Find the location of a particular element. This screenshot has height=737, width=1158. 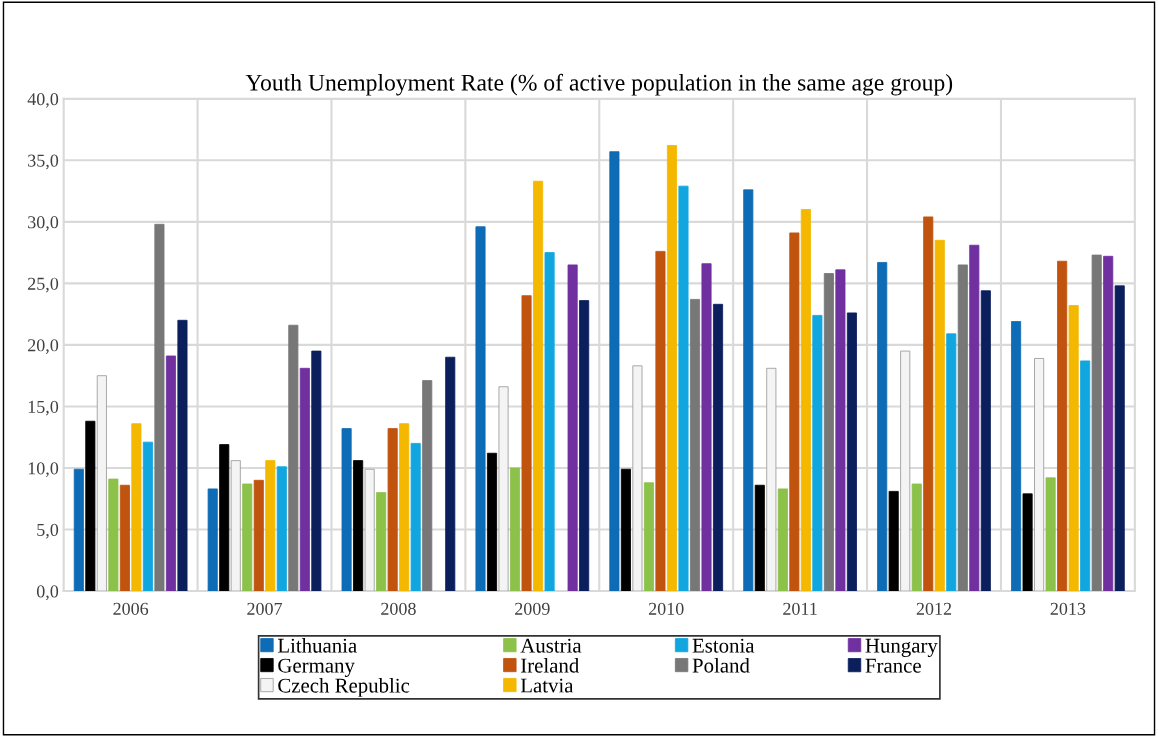

y-tick-label: 40,0 is located at coordinates (43, 100).